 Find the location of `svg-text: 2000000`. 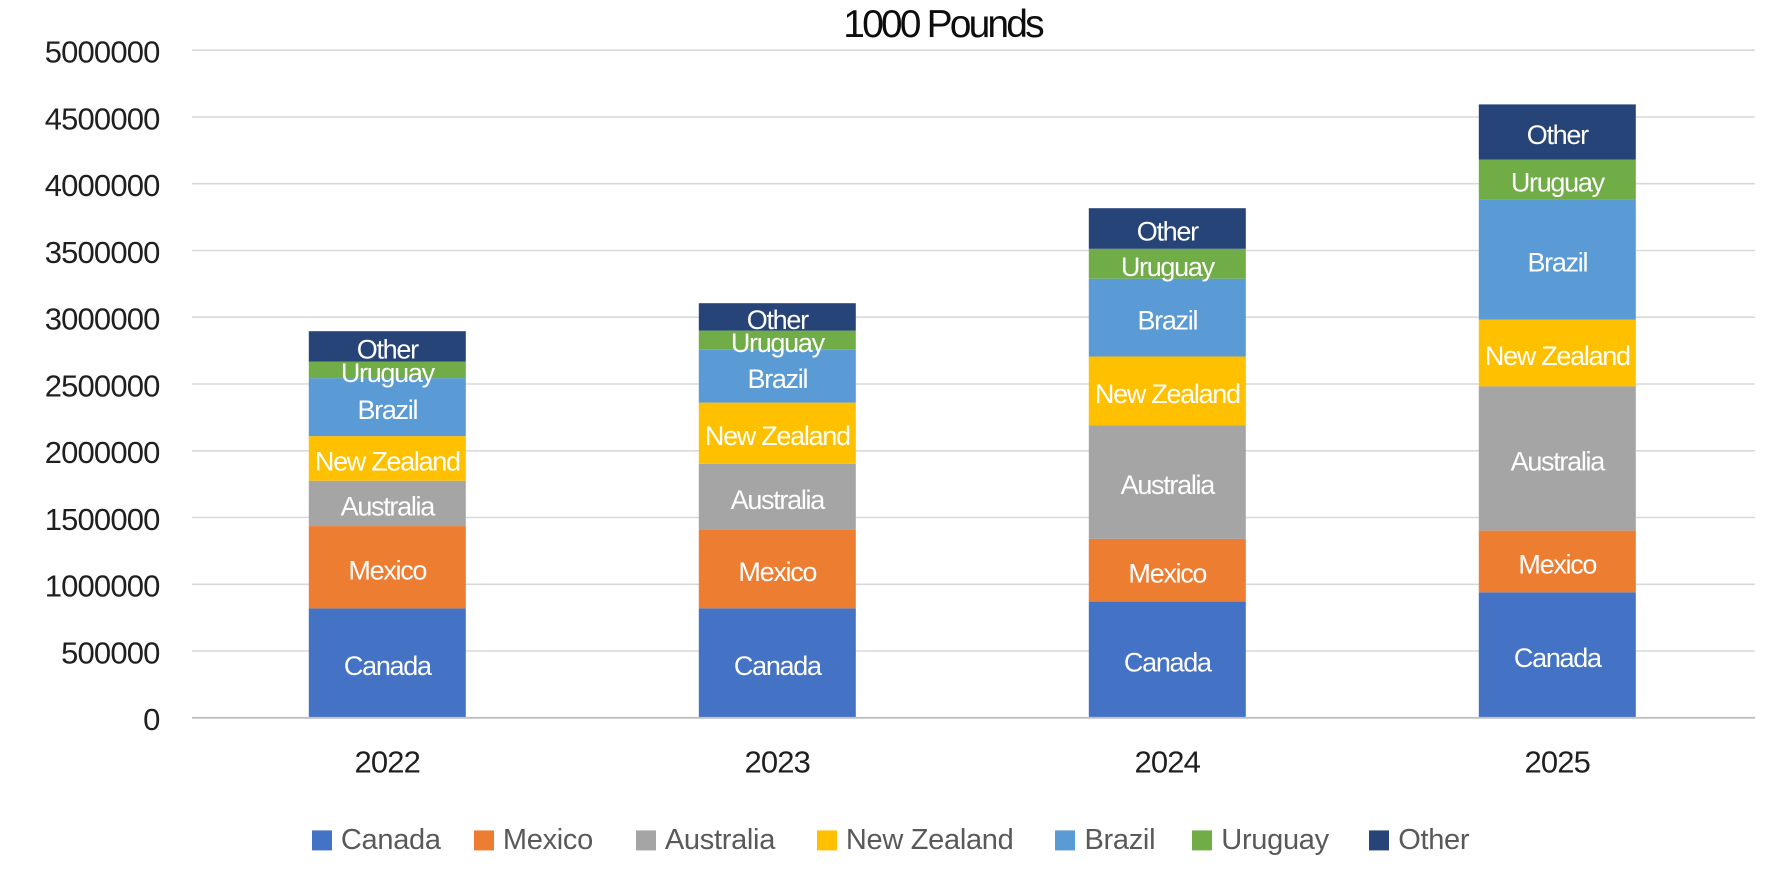

svg-text: 2000000 is located at coordinates (102, 452).